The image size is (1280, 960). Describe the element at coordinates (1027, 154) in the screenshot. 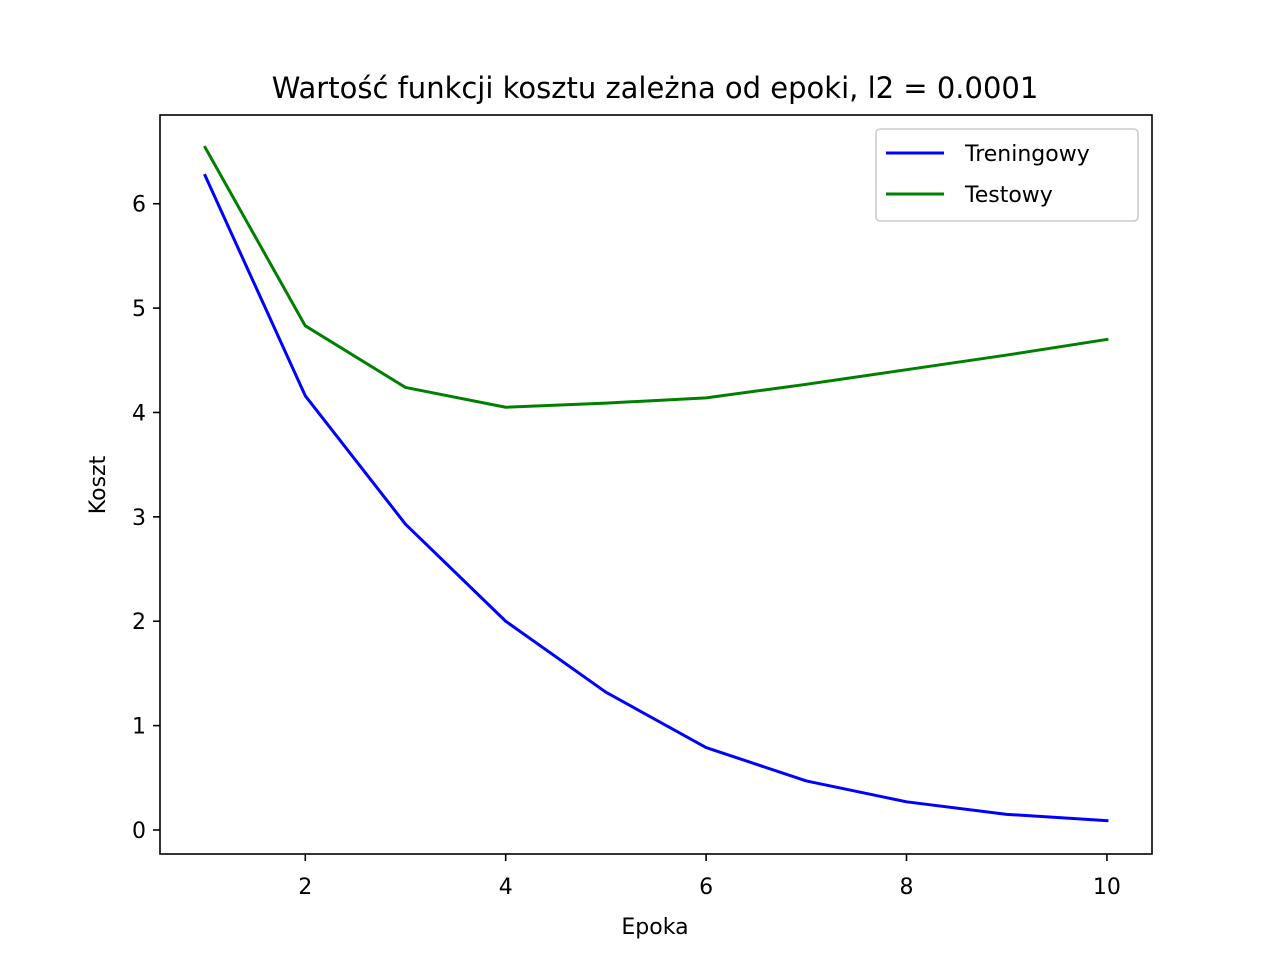

I see `legend-label-1: Treningowy` at that location.